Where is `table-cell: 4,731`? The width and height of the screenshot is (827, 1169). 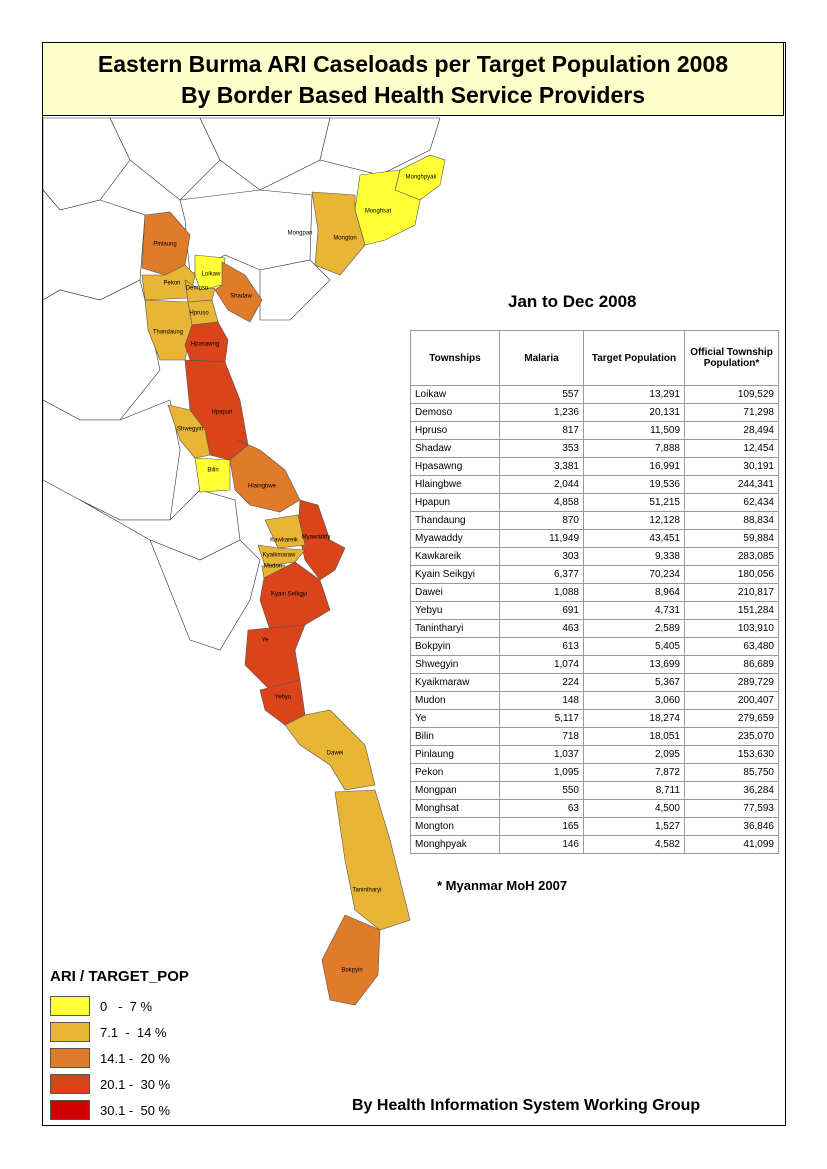 table-cell: 4,731 is located at coordinates (634, 610).